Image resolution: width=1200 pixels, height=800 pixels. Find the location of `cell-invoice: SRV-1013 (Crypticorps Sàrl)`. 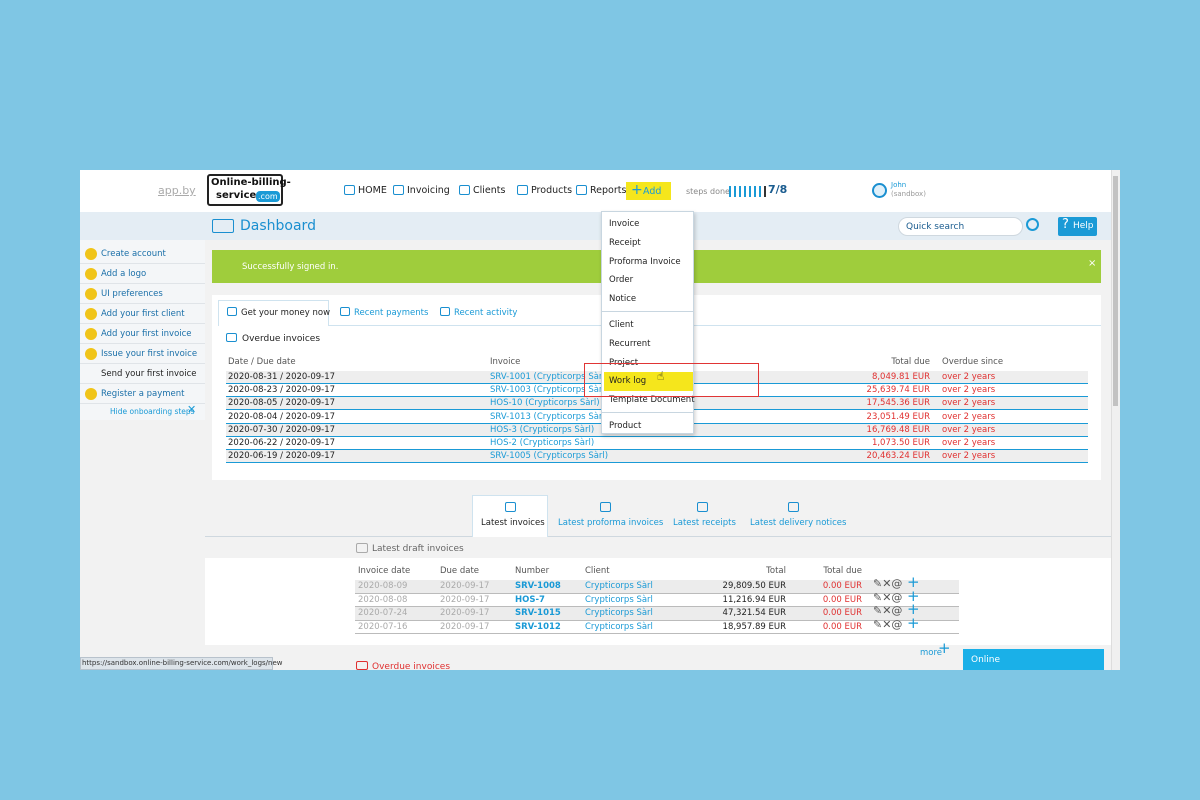

cell-invoice: SRV-1013 (Crypticorps Sàrl) is located at coordinates (549, 416).